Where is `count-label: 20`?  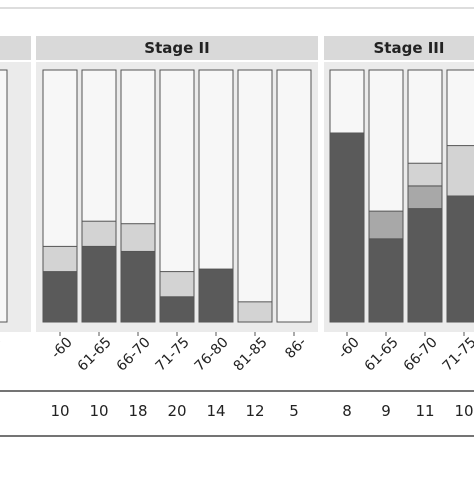
count-label: 20 is located at coordinates (176, 411).